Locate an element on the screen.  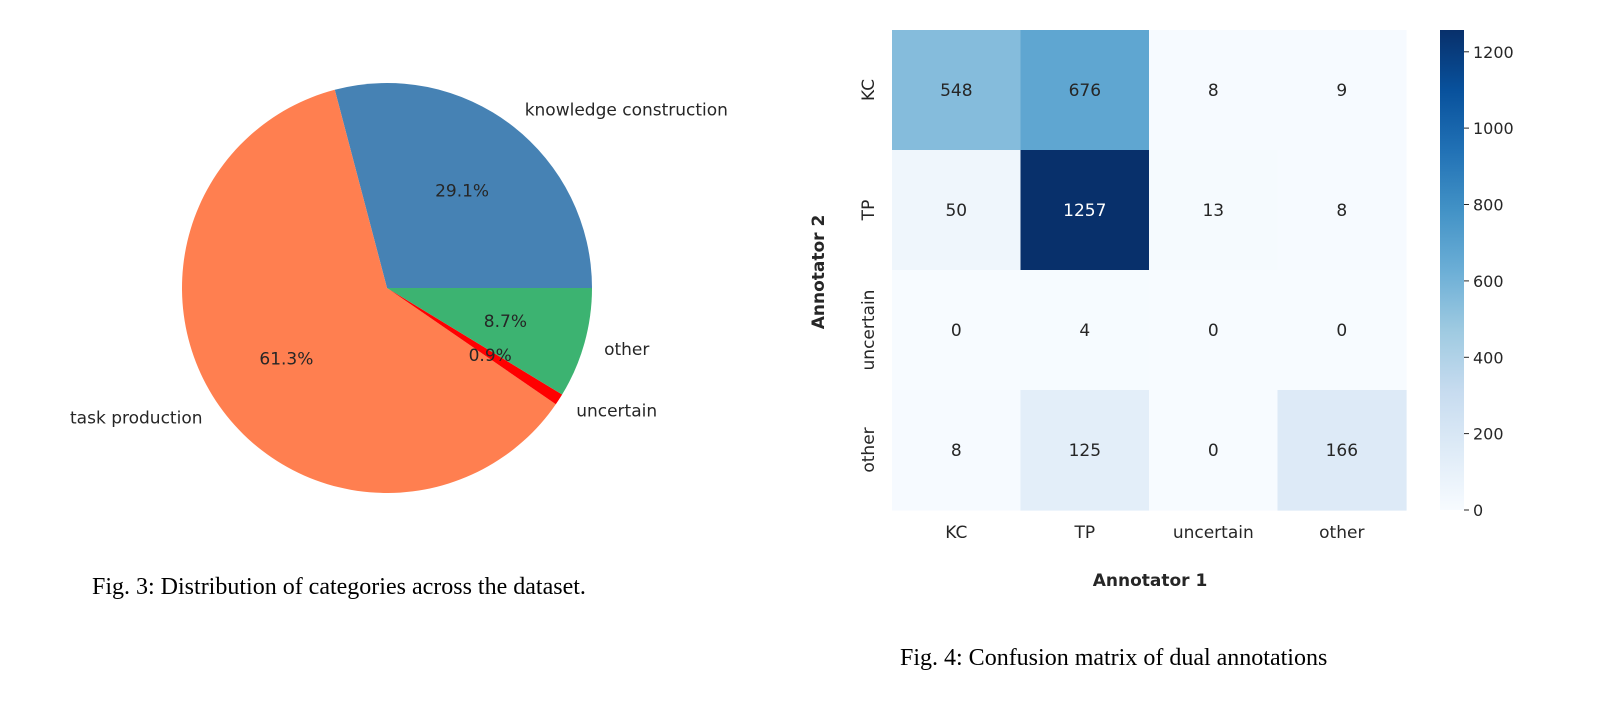
colorbar-tick-label: 800 is located at coordinates (1488, 205).